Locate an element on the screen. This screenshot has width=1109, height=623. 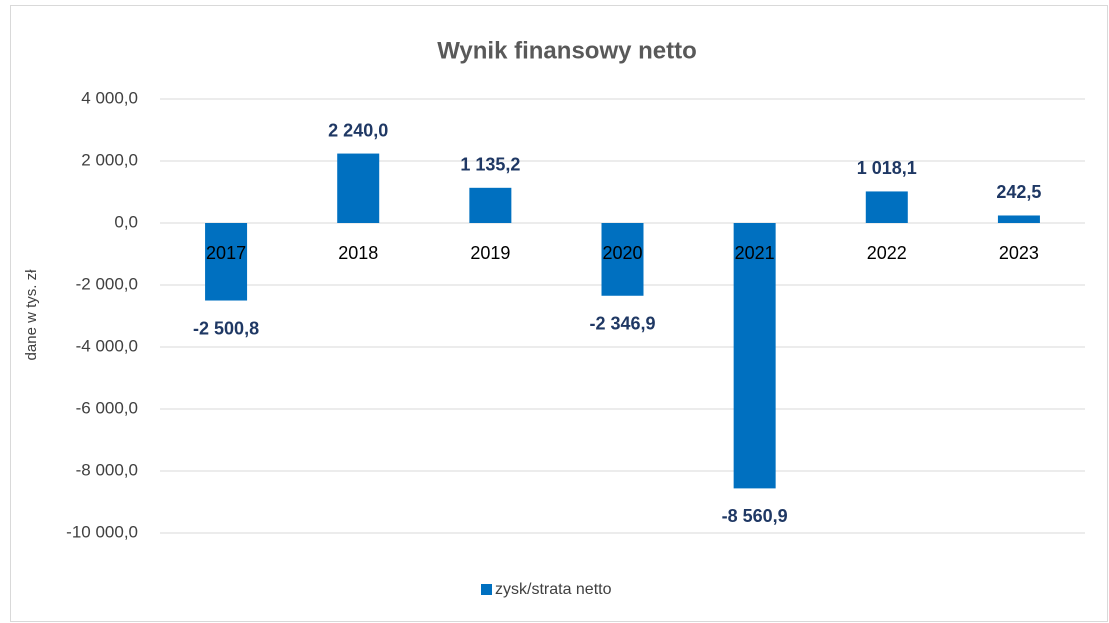
y-tick-label: 0,0 is located at coordinates (126, 221).